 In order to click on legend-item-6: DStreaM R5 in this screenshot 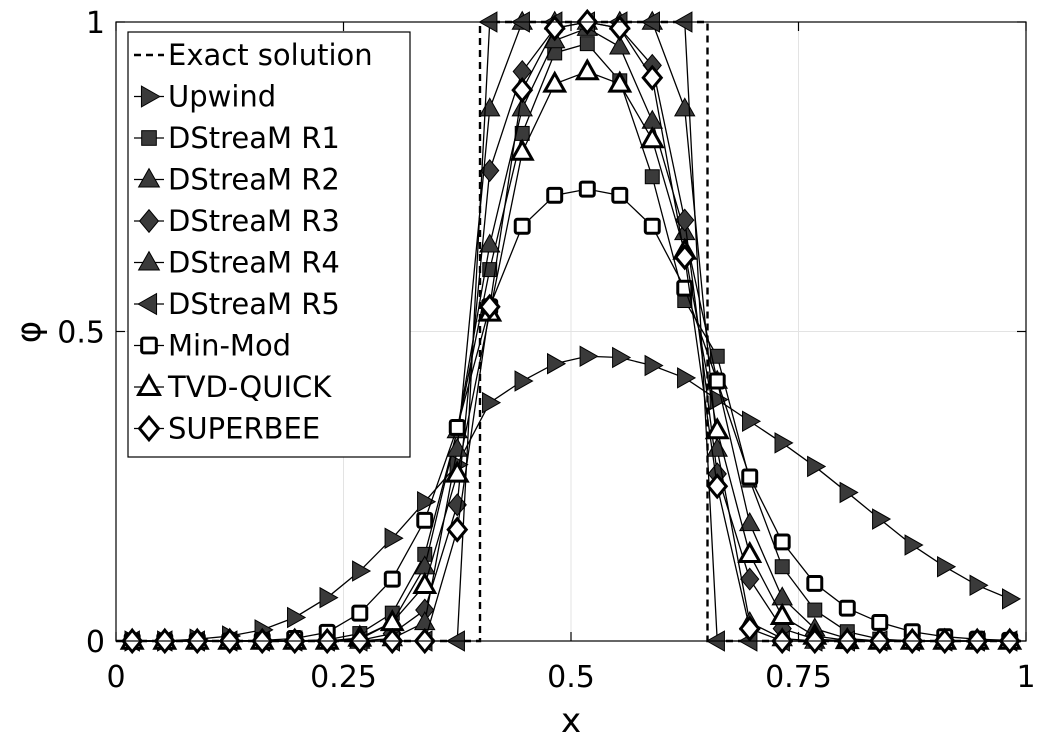, I will do `click(237, 304)`.